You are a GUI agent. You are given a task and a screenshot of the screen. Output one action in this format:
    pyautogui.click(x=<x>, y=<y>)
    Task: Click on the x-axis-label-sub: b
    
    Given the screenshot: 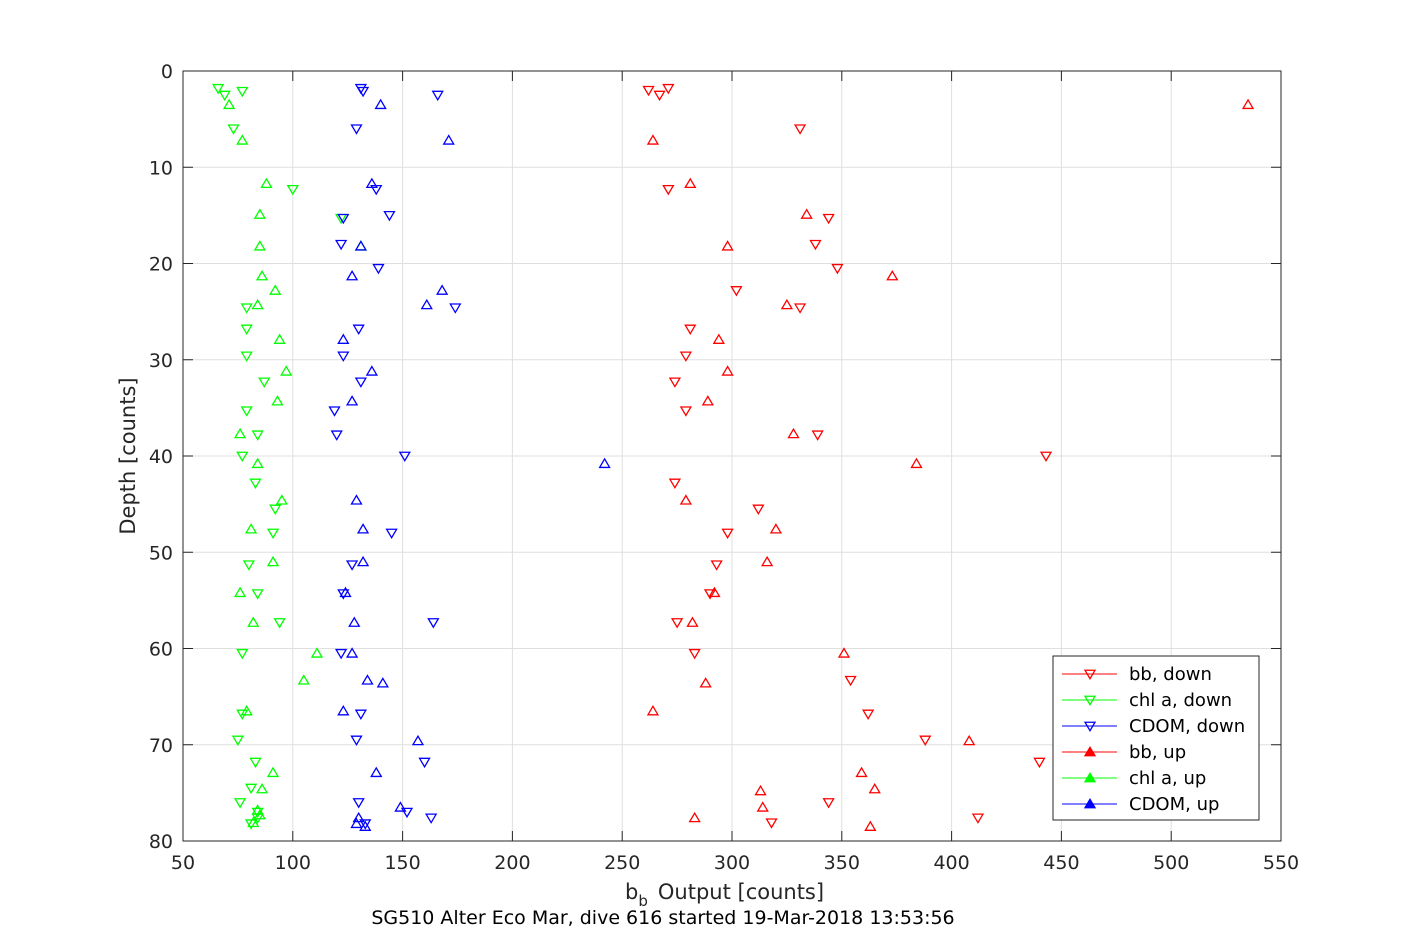 What is the action you would take?
    pyautogui.click(x=643, y=901)
    